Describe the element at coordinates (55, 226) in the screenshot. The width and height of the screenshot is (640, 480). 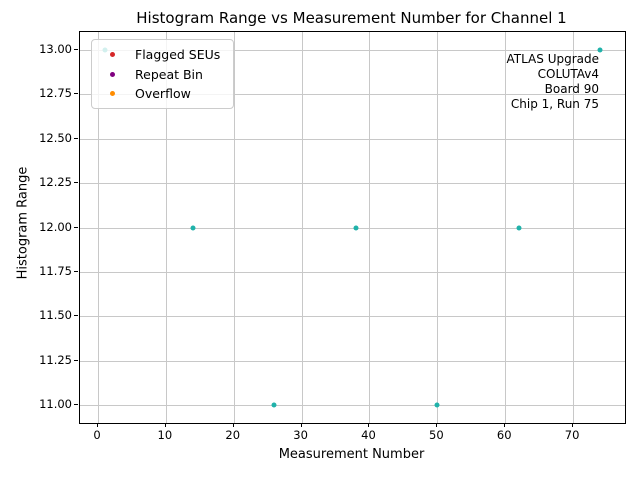
I see `y-tick-label: 12.00` at that location.